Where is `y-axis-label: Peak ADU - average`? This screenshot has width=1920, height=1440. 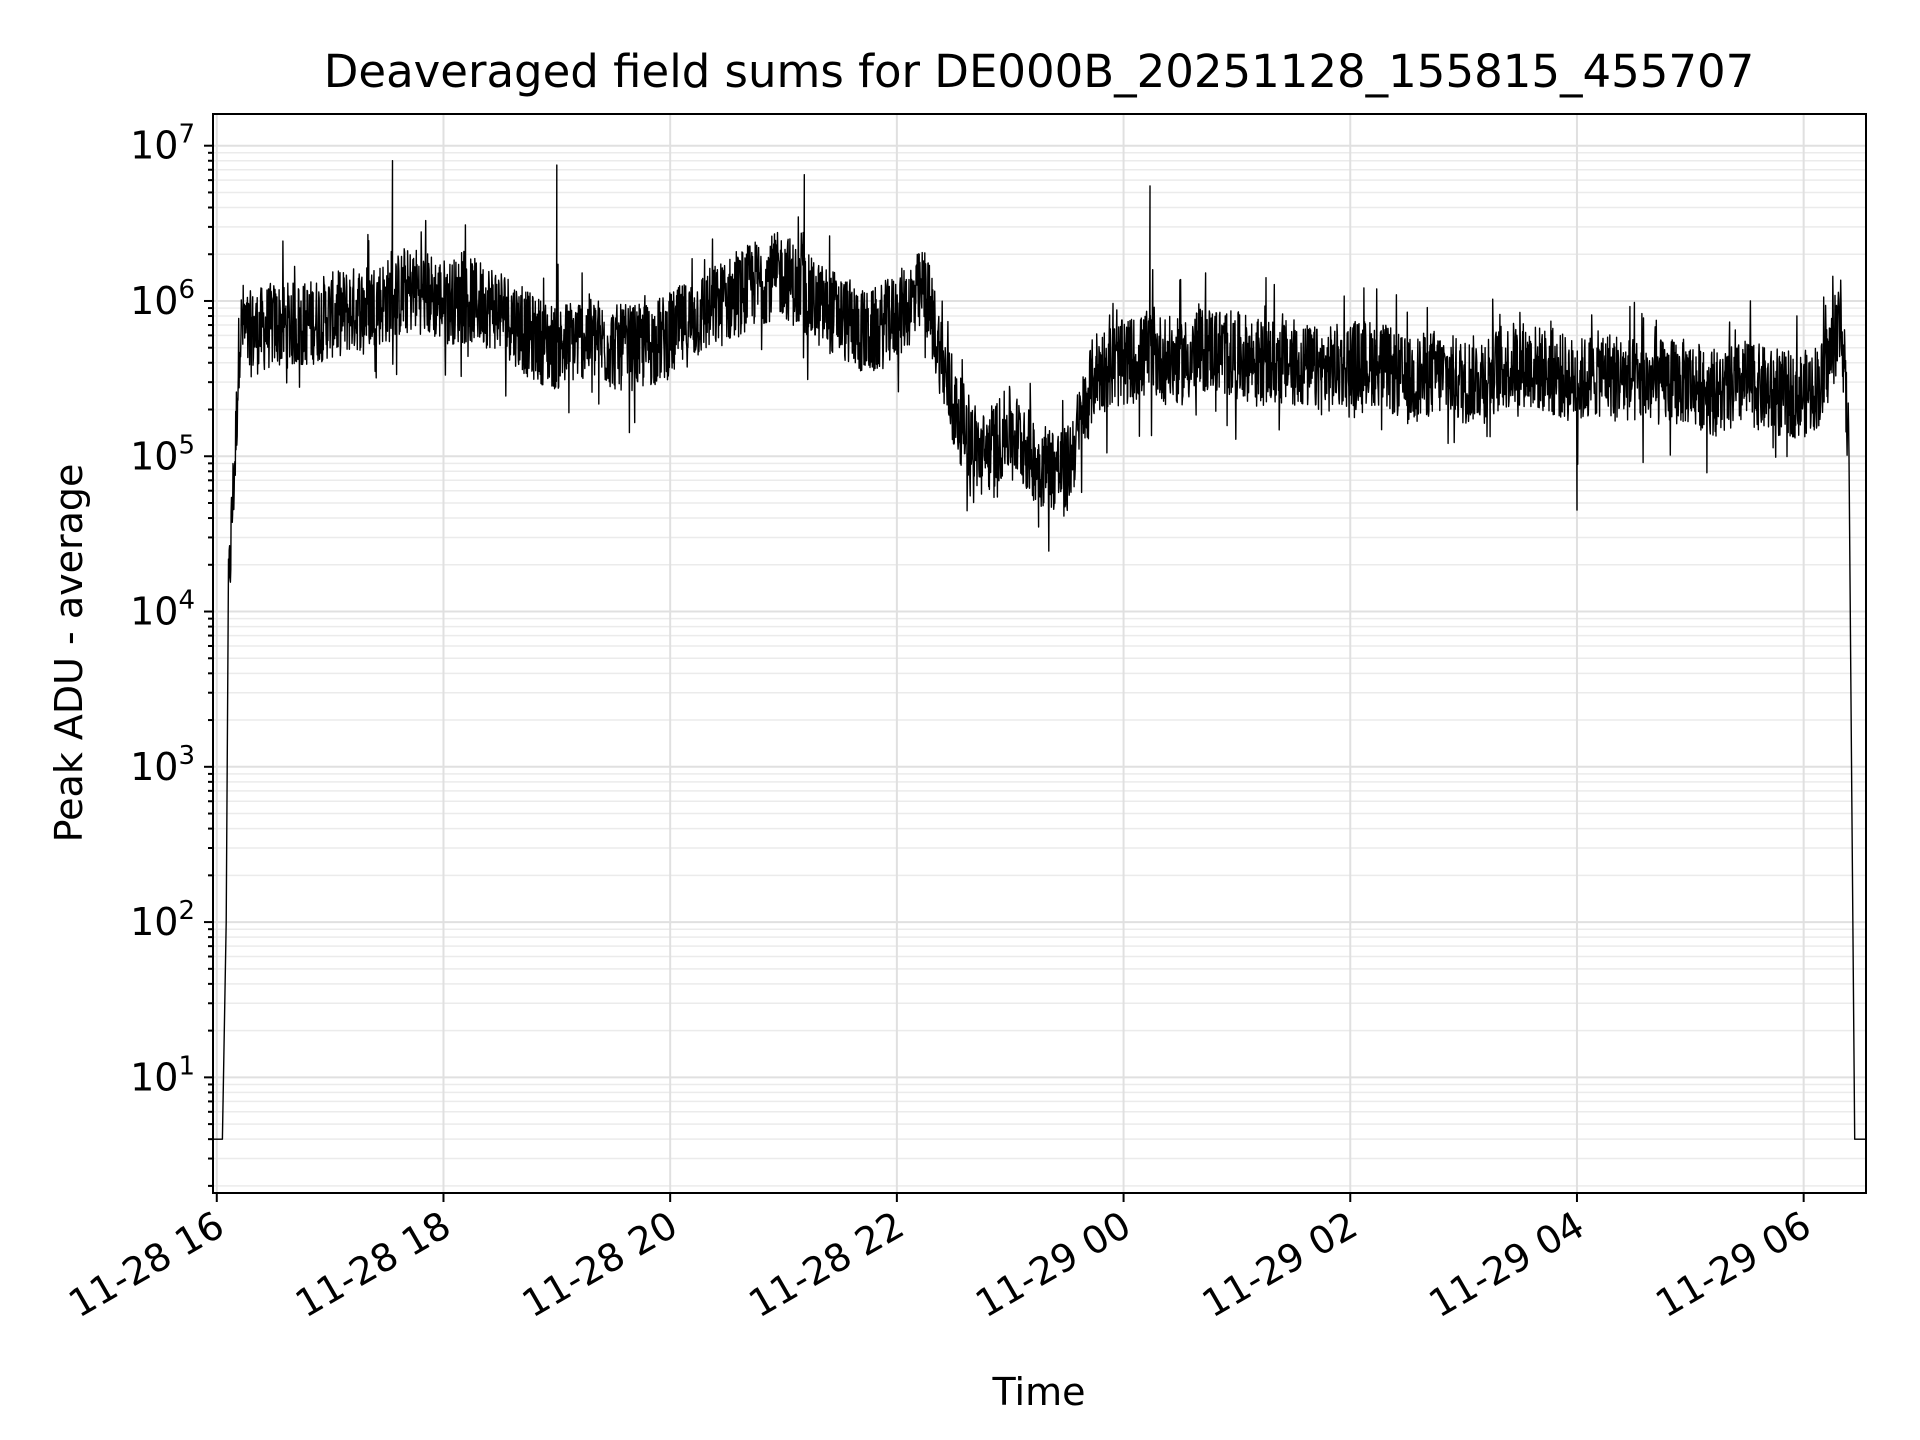 y-axis-label: Peak ADU - average is located at coordinates (69, 653).